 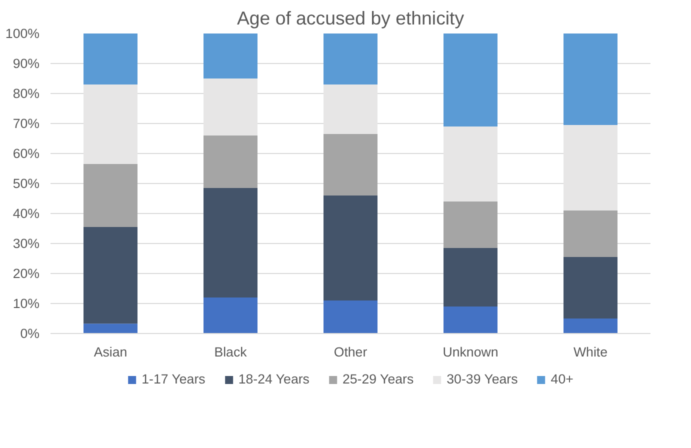 What do you see at coordinates (26, 303) in the screenshot?
I see `y-tick-label: 10%` at bounding box center [26, 303].